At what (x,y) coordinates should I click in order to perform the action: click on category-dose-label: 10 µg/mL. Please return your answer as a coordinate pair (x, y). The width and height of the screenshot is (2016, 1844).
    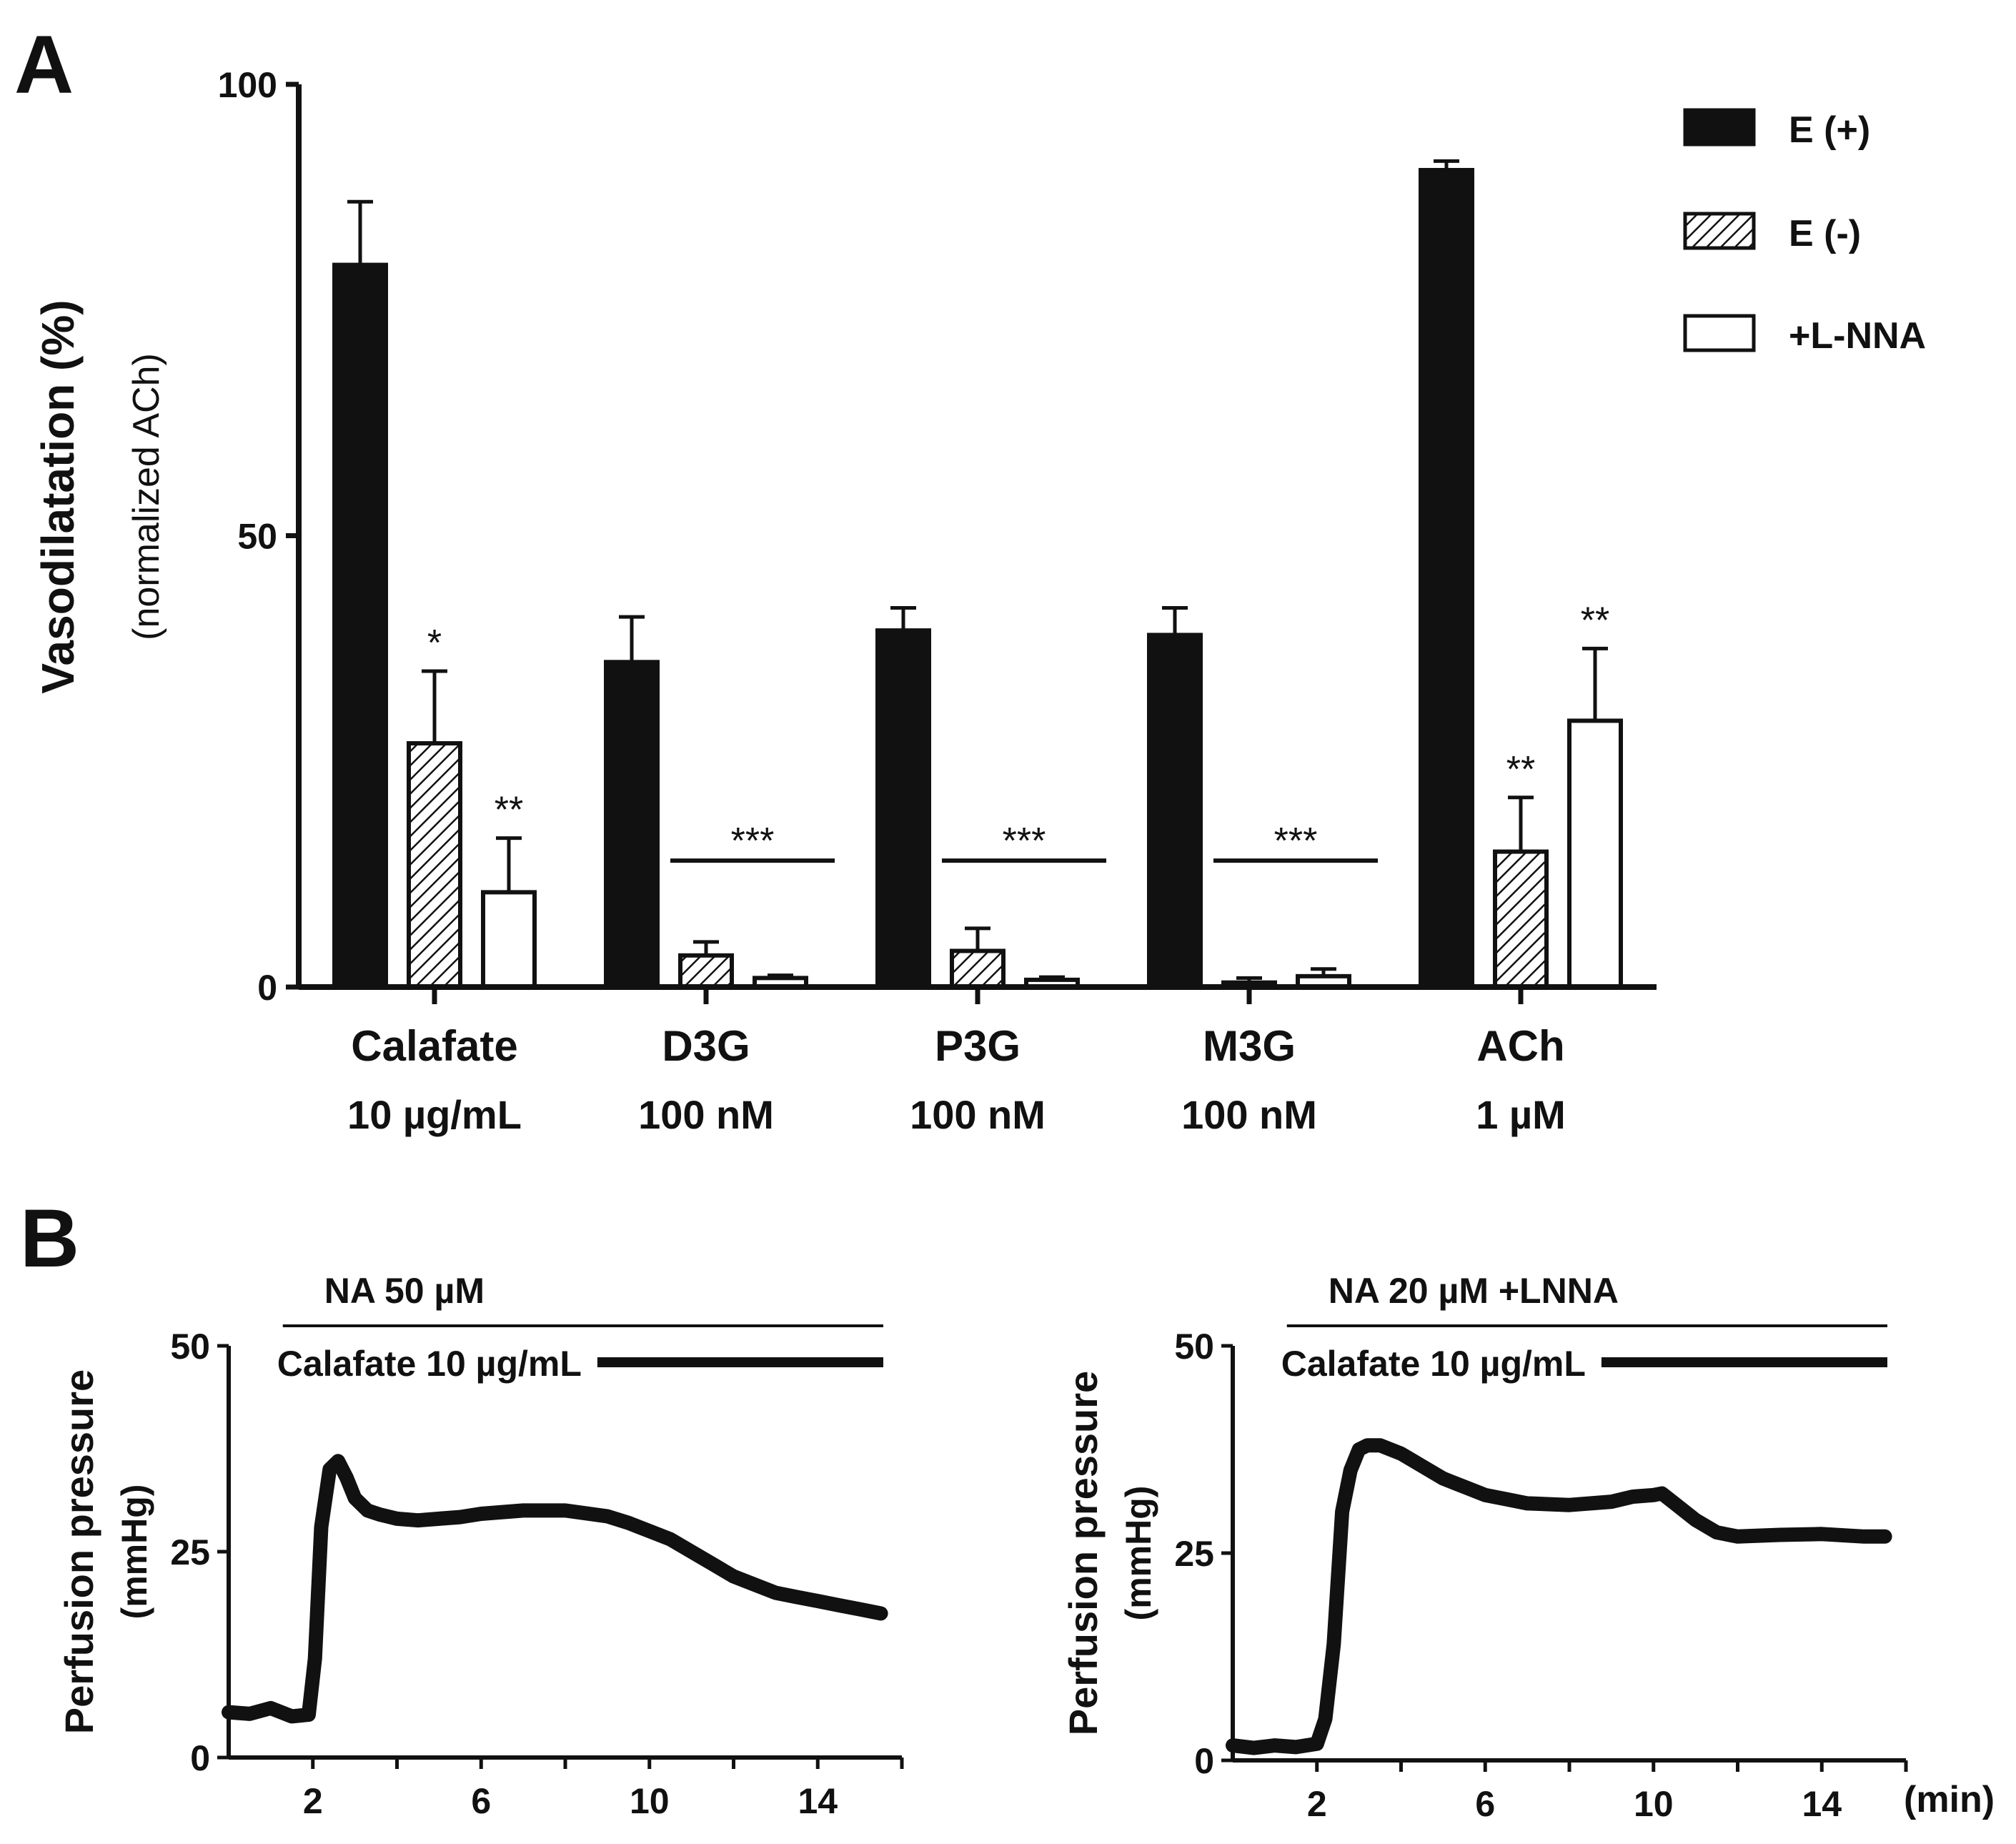
    Looking at the image, I should click on (434, 1114).